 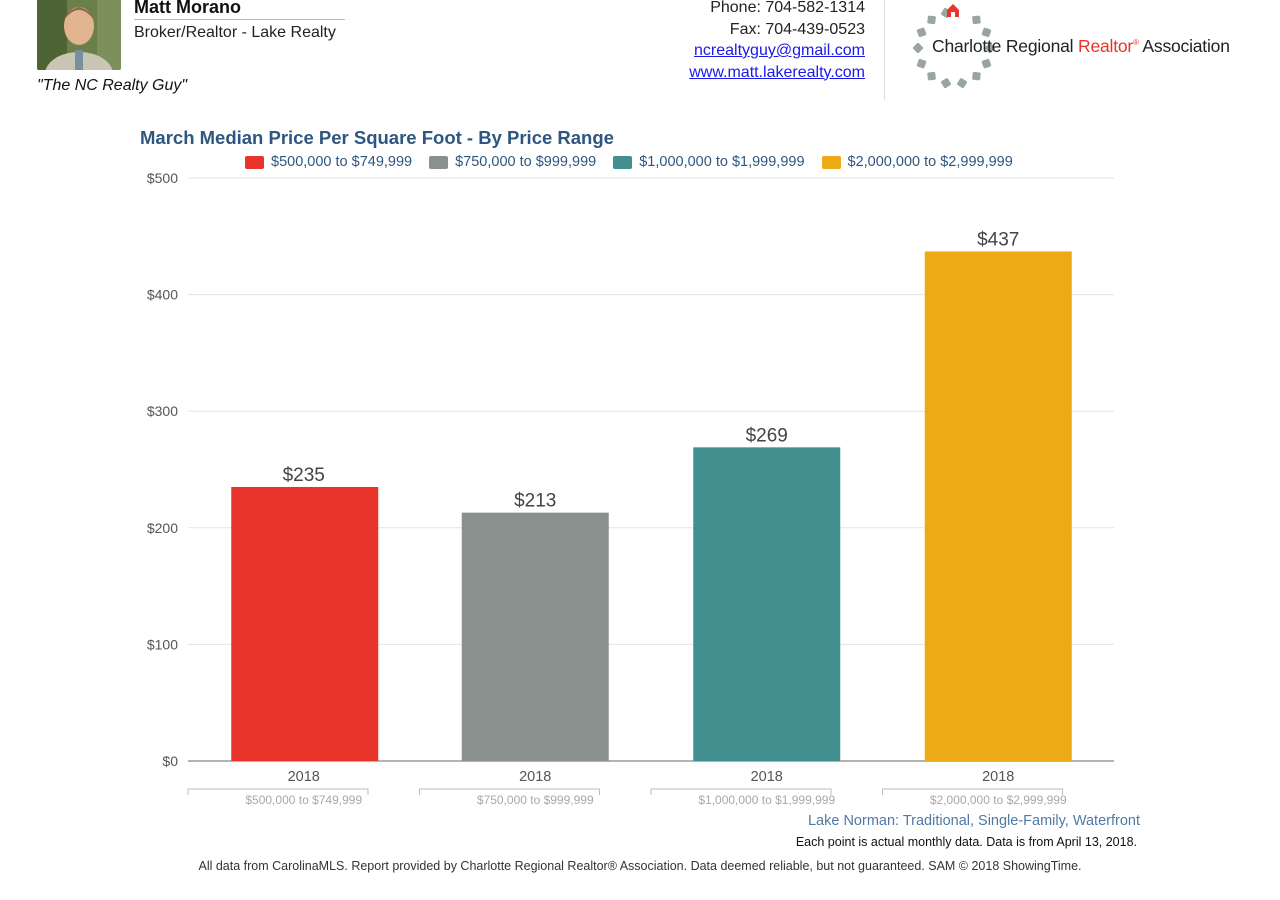 What do you see at coordinates (535, 501) in the screenshot?
I see `bar-value-label: $213` at bounding box center [535, 501].